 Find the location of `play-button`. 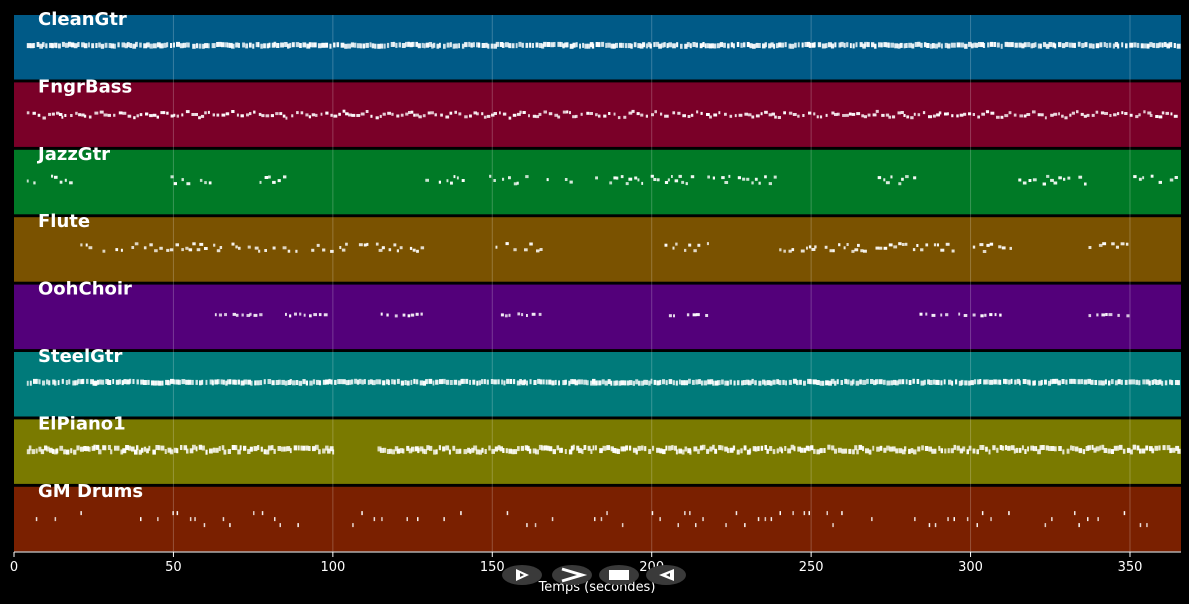

play-button is located at coordinates (522, 575).